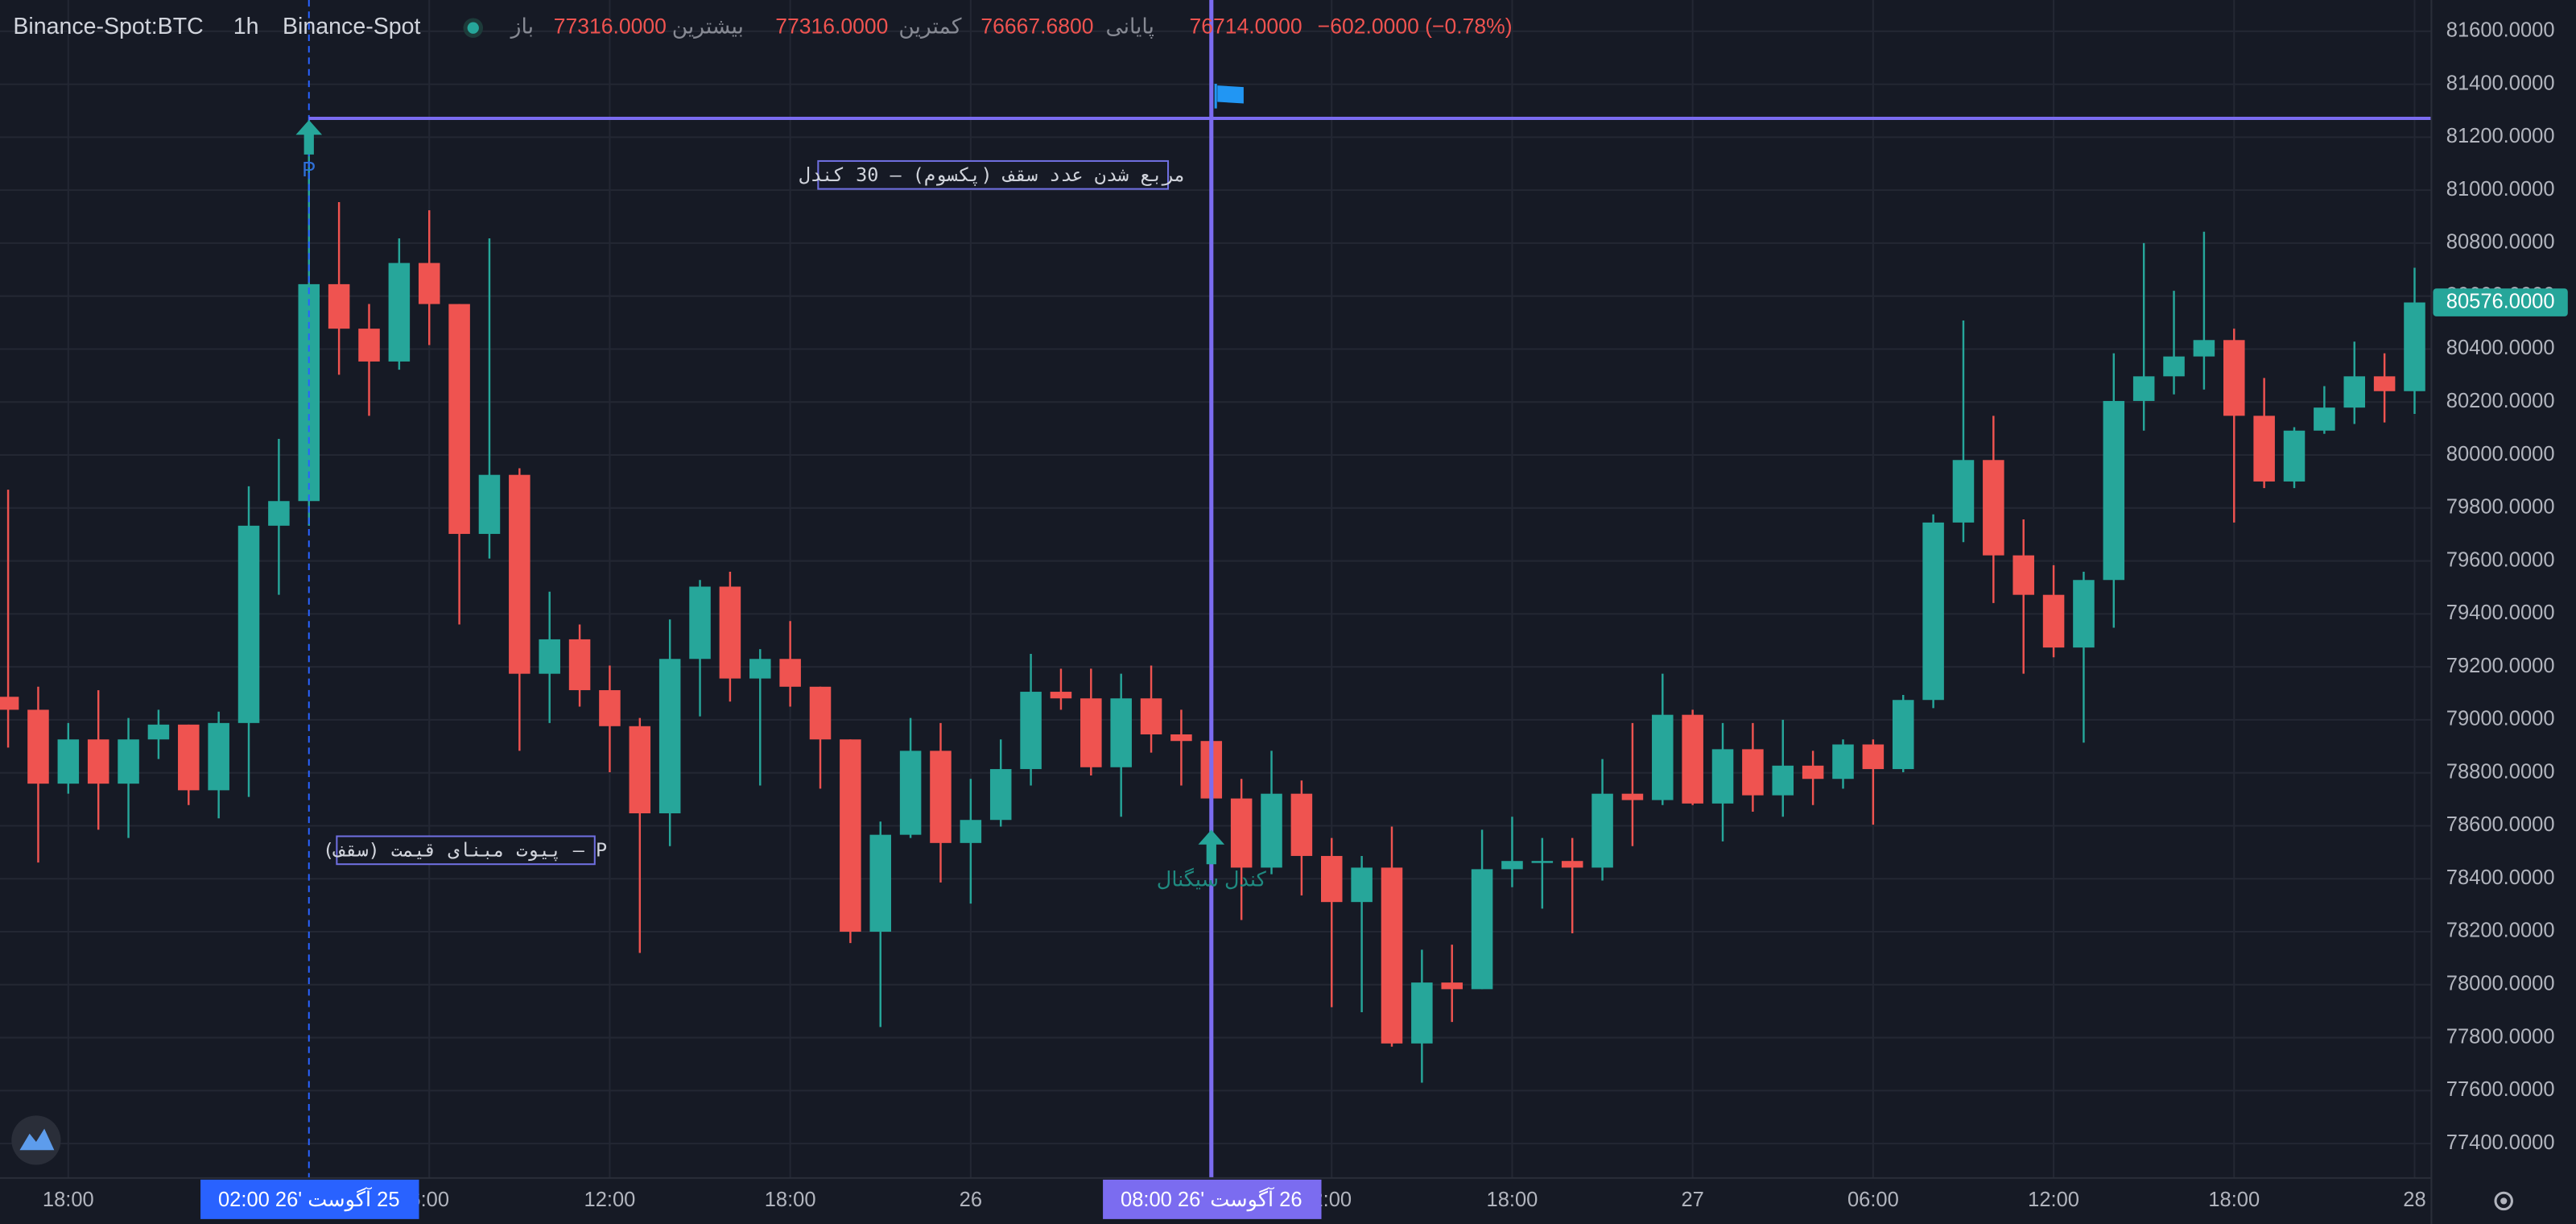 Image resolution: width=2576 pixels, height=1224 pixels. I want to click on open-value: 77316.0000, so click(610, 26).